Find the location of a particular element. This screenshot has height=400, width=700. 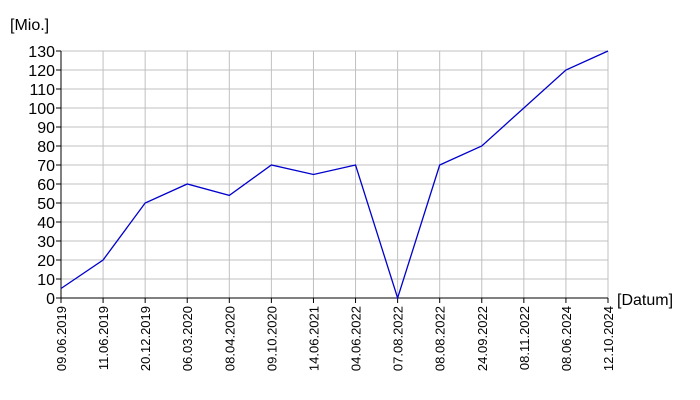

y-tick-label: 110 is located at coordinates (42, 90).